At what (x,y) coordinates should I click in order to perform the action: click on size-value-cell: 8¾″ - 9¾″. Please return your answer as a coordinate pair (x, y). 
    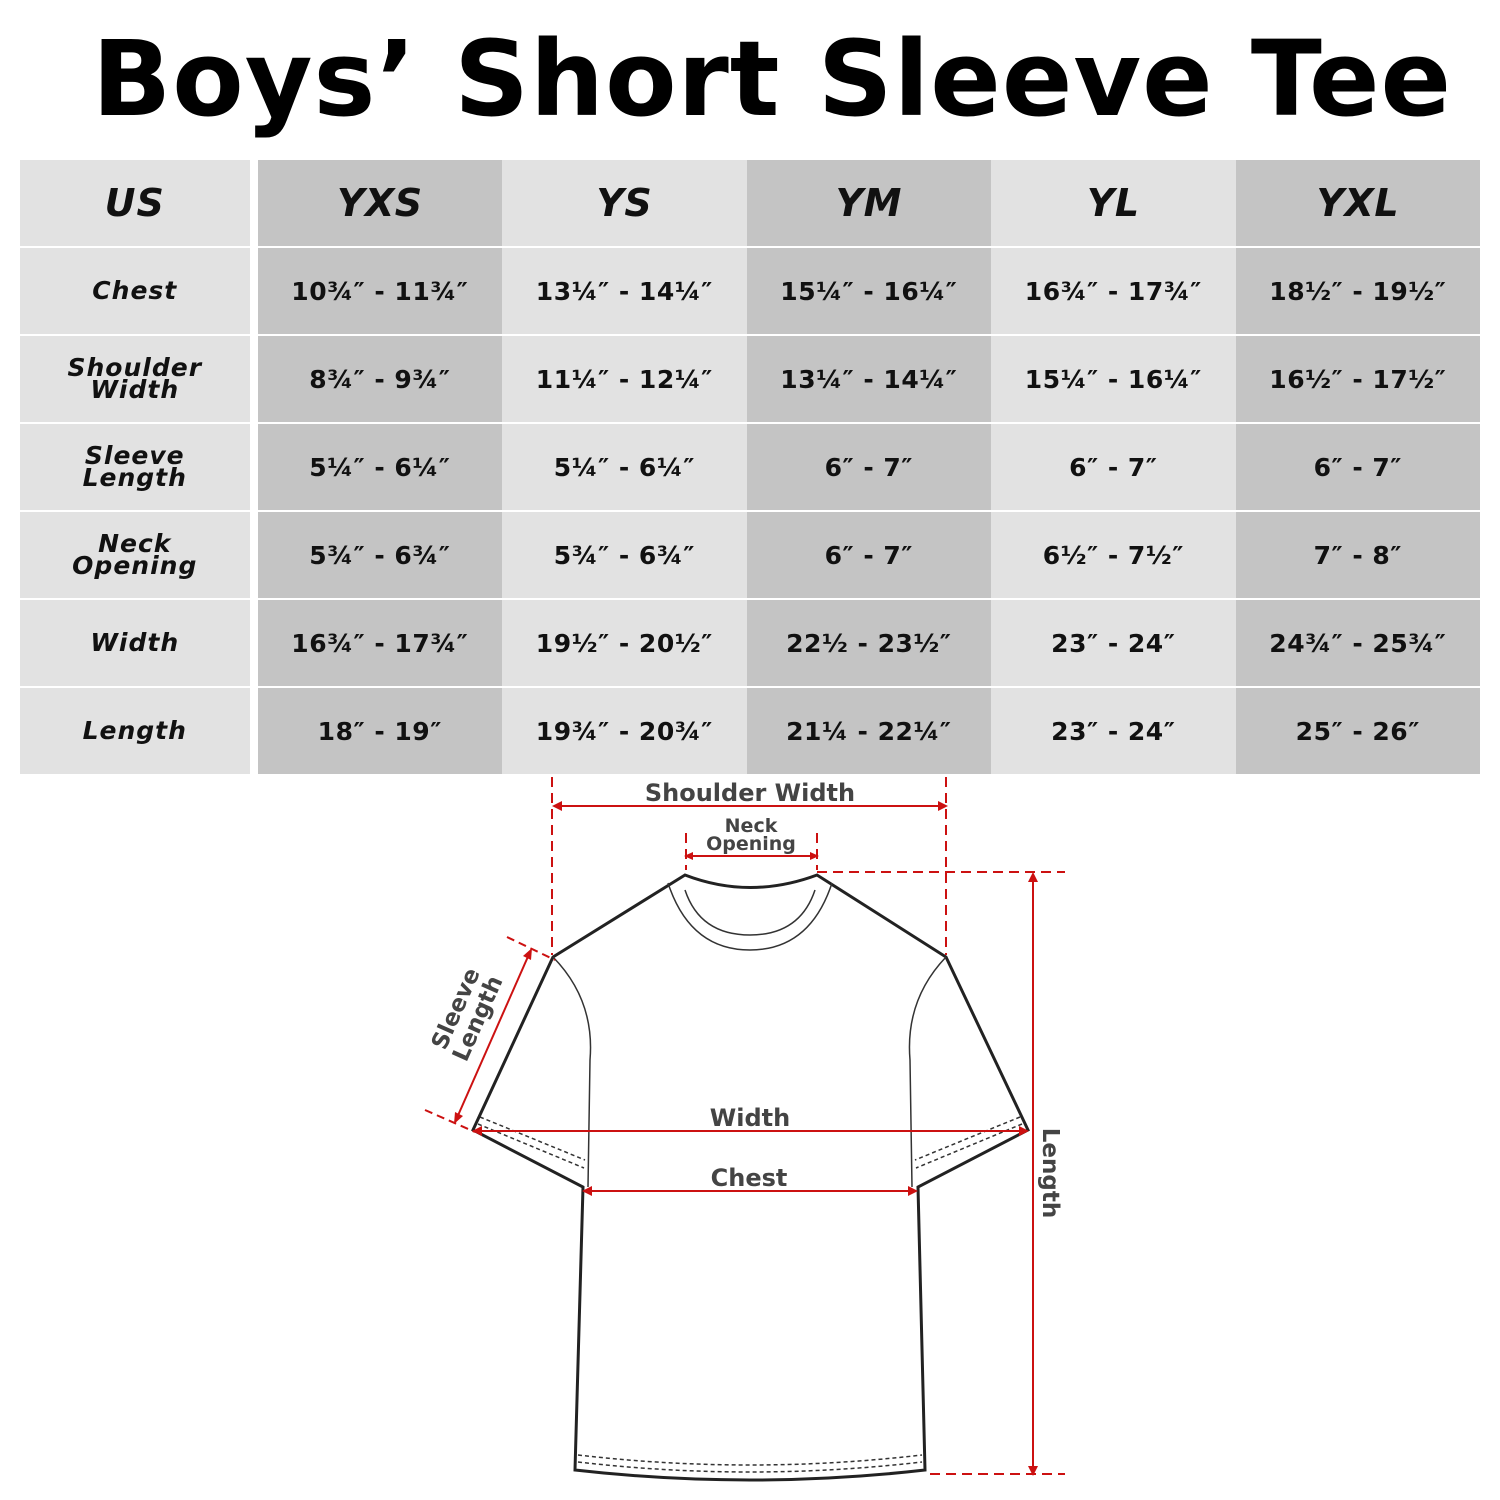
    Looking at the image, I should click on (380, 379).